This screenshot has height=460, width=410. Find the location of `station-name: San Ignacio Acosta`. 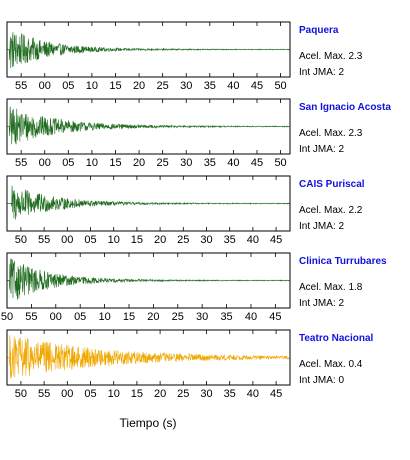

station-name: San Ignacio Acosta is located at coordinates (345, 107).